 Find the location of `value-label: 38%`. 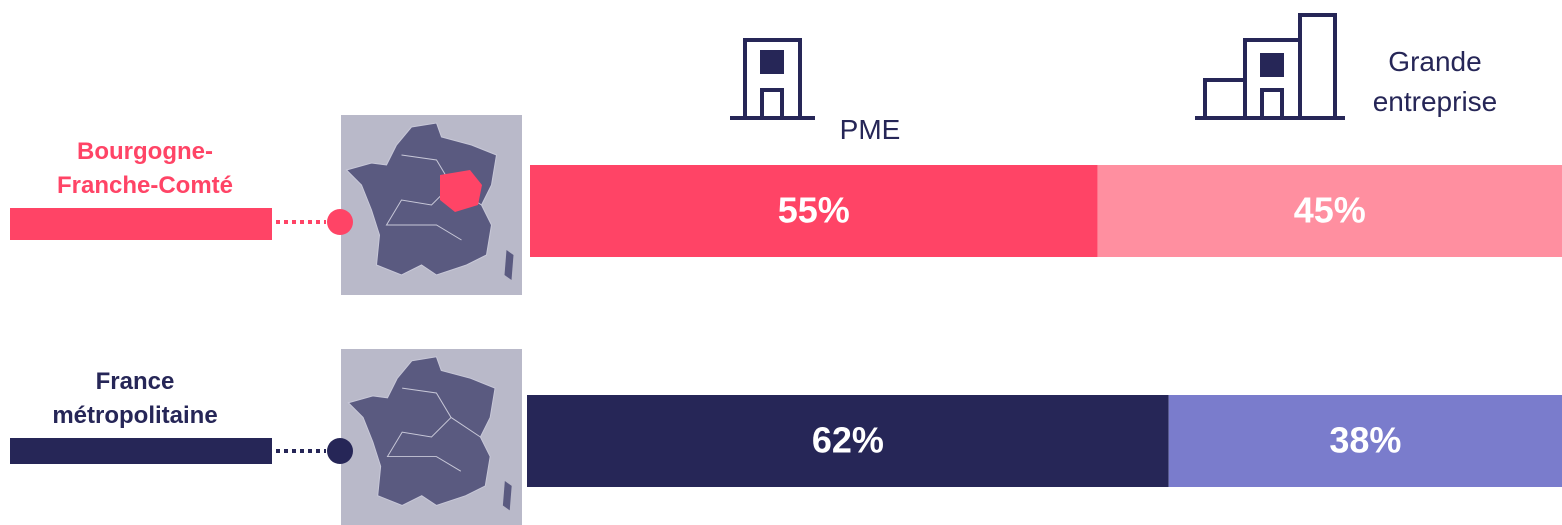

value-label: 38% is located at coordinates (1365, 440).